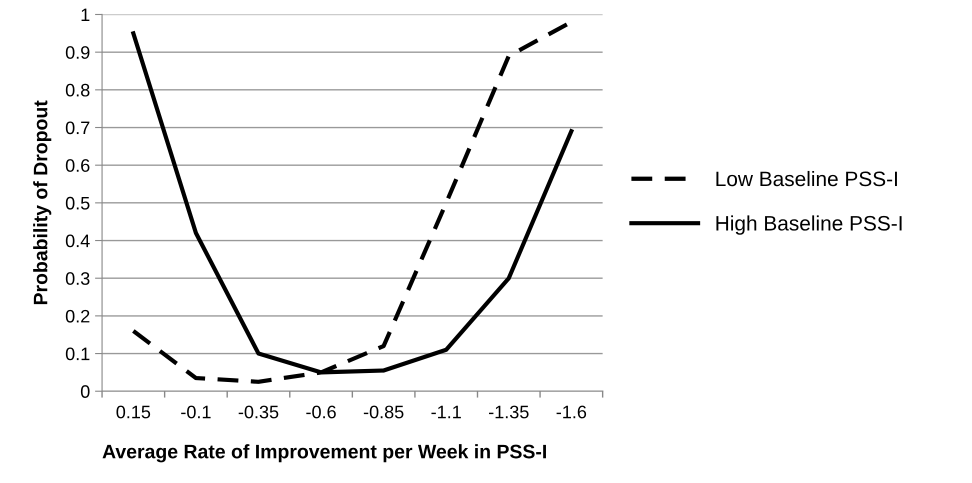 This screenshot has width=972, height=483. What do you see at coordinates (133, 412) in the screenshot?
I see `x-tick-label: 0.15` at bounding box center [133, 412].